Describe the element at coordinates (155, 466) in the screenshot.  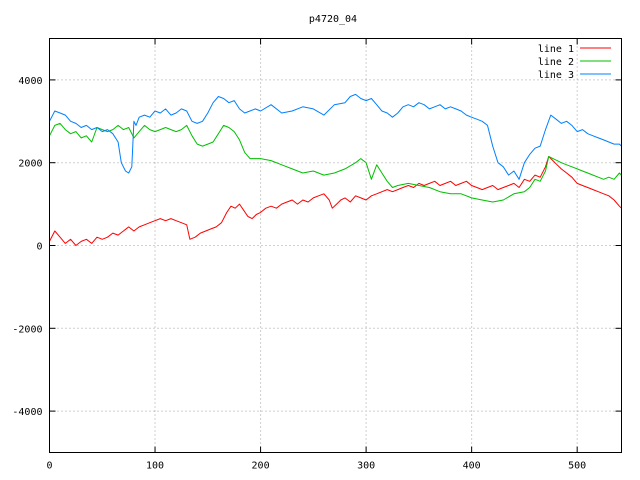
I see `x-tick-label: 100` at that location.